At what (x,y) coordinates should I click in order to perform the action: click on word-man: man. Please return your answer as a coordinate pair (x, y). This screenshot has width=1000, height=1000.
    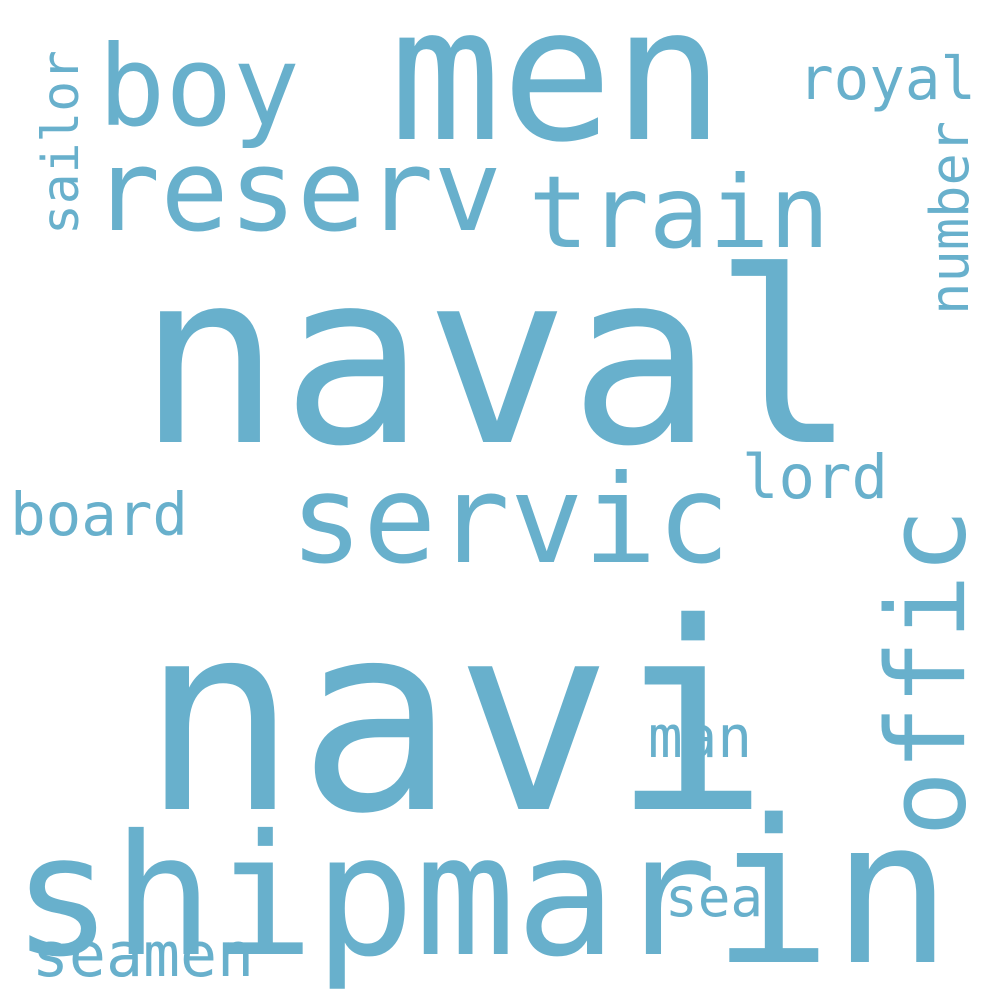
    Looking at the image, I should click on (700, 738).